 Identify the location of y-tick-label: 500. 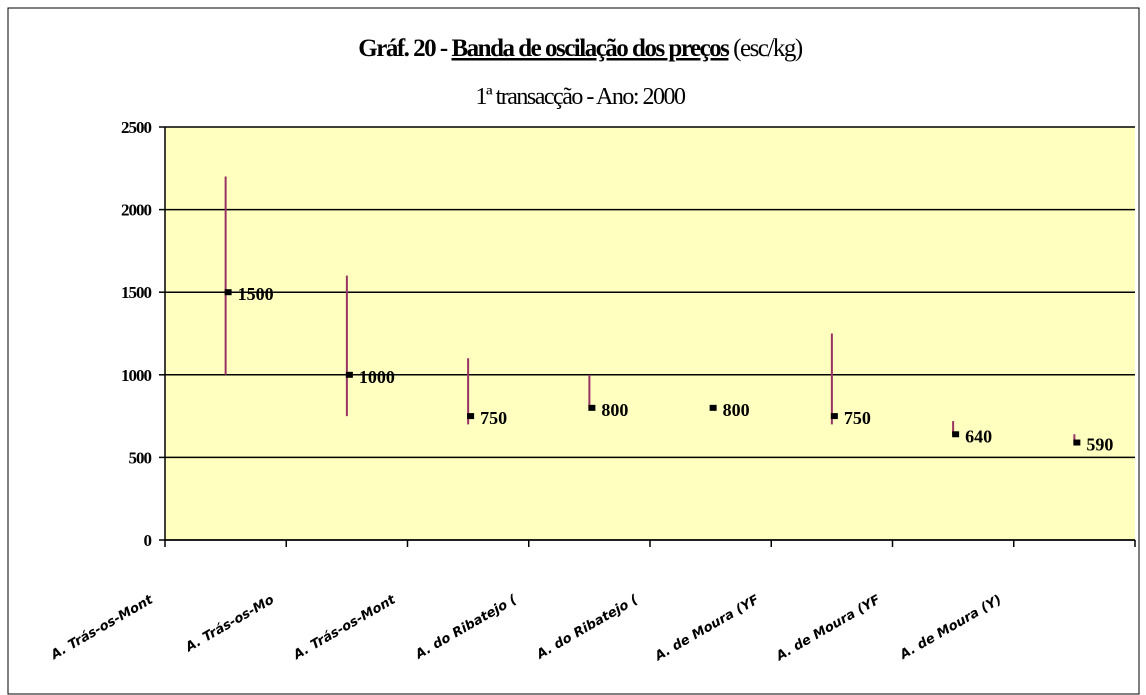
(140, 457).